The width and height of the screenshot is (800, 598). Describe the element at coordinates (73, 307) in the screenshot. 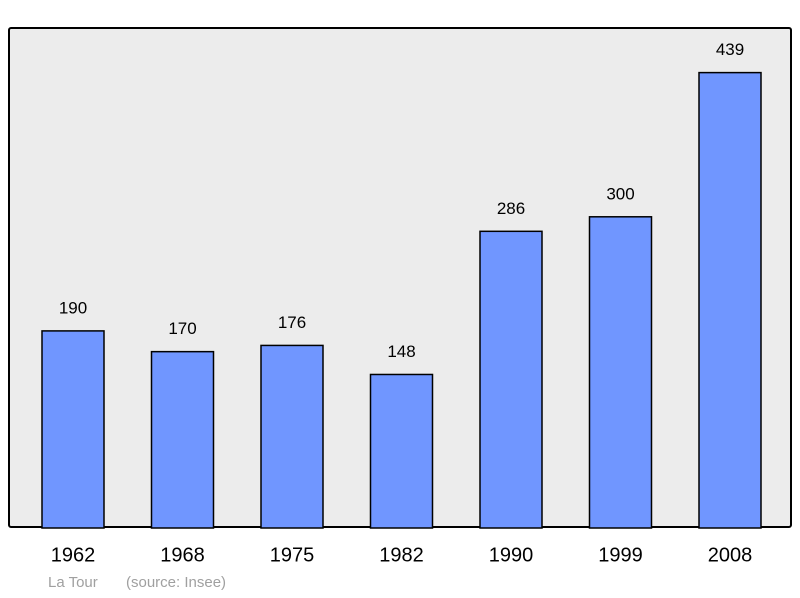

I see `value-label: 190` at that location.